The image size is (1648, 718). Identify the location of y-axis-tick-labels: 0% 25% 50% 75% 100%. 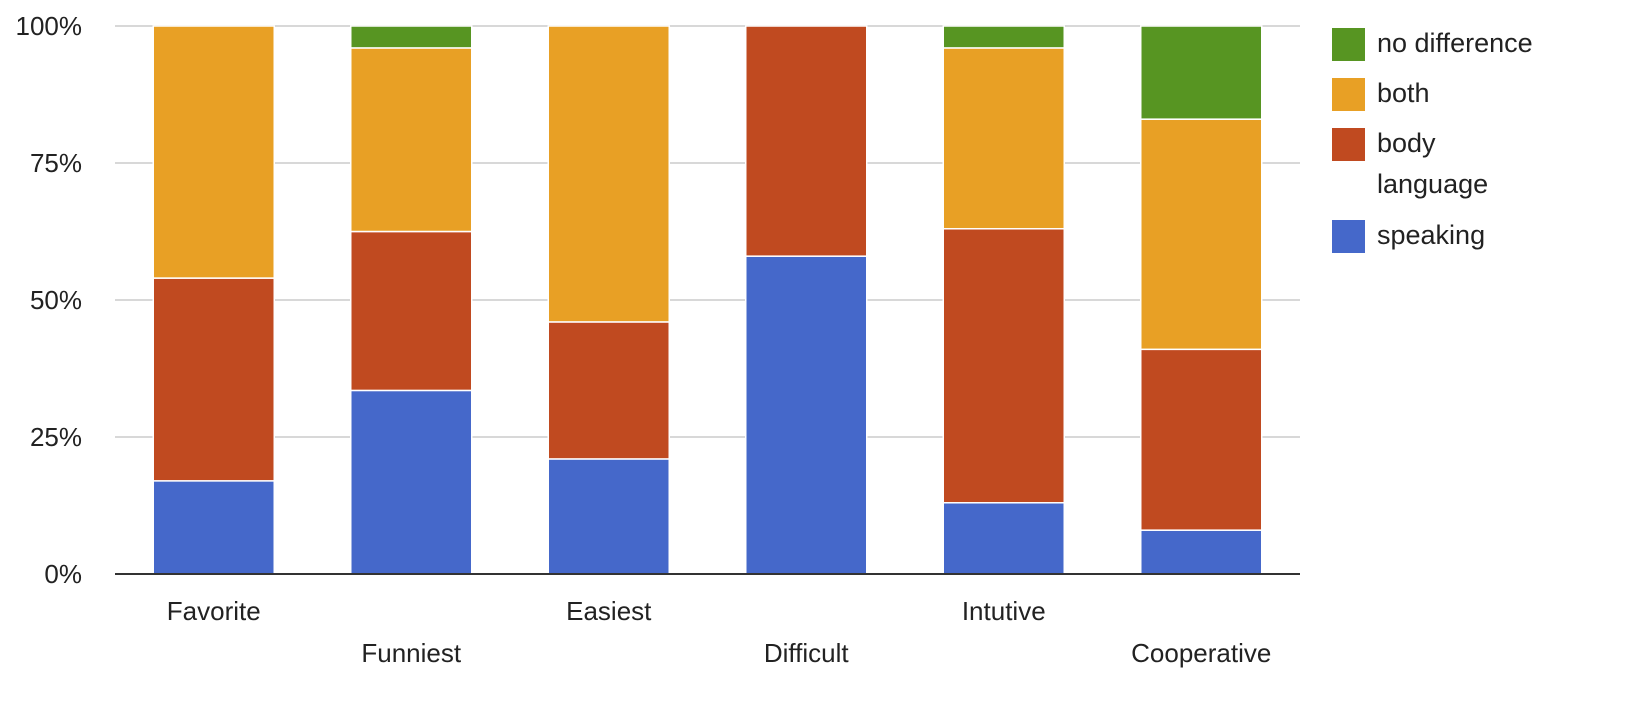
(49, 300).